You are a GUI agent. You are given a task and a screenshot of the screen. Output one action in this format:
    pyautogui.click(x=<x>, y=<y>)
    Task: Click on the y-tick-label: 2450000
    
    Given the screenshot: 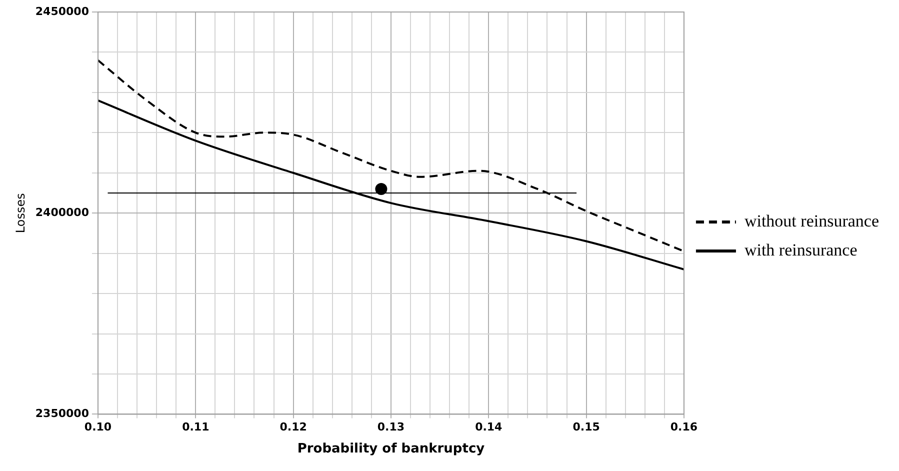 What is the action you would take?
    pyautogui.click(x=62, y=11)
    